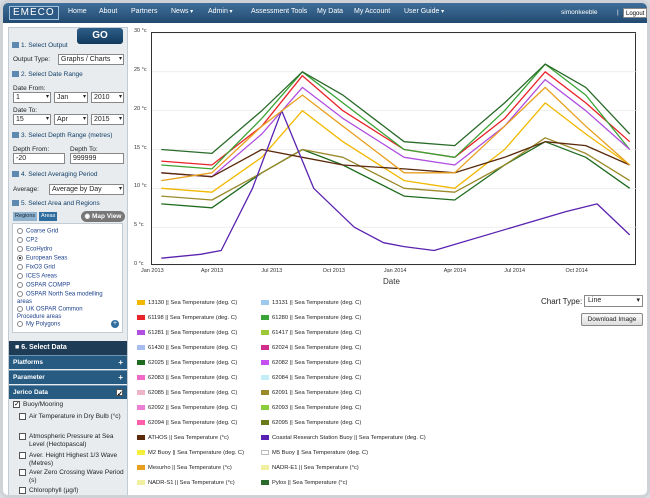  Describe the element at coordinates (68, 362) in the screenshot. I see `accordion-platforms: Platforms +` at that location.